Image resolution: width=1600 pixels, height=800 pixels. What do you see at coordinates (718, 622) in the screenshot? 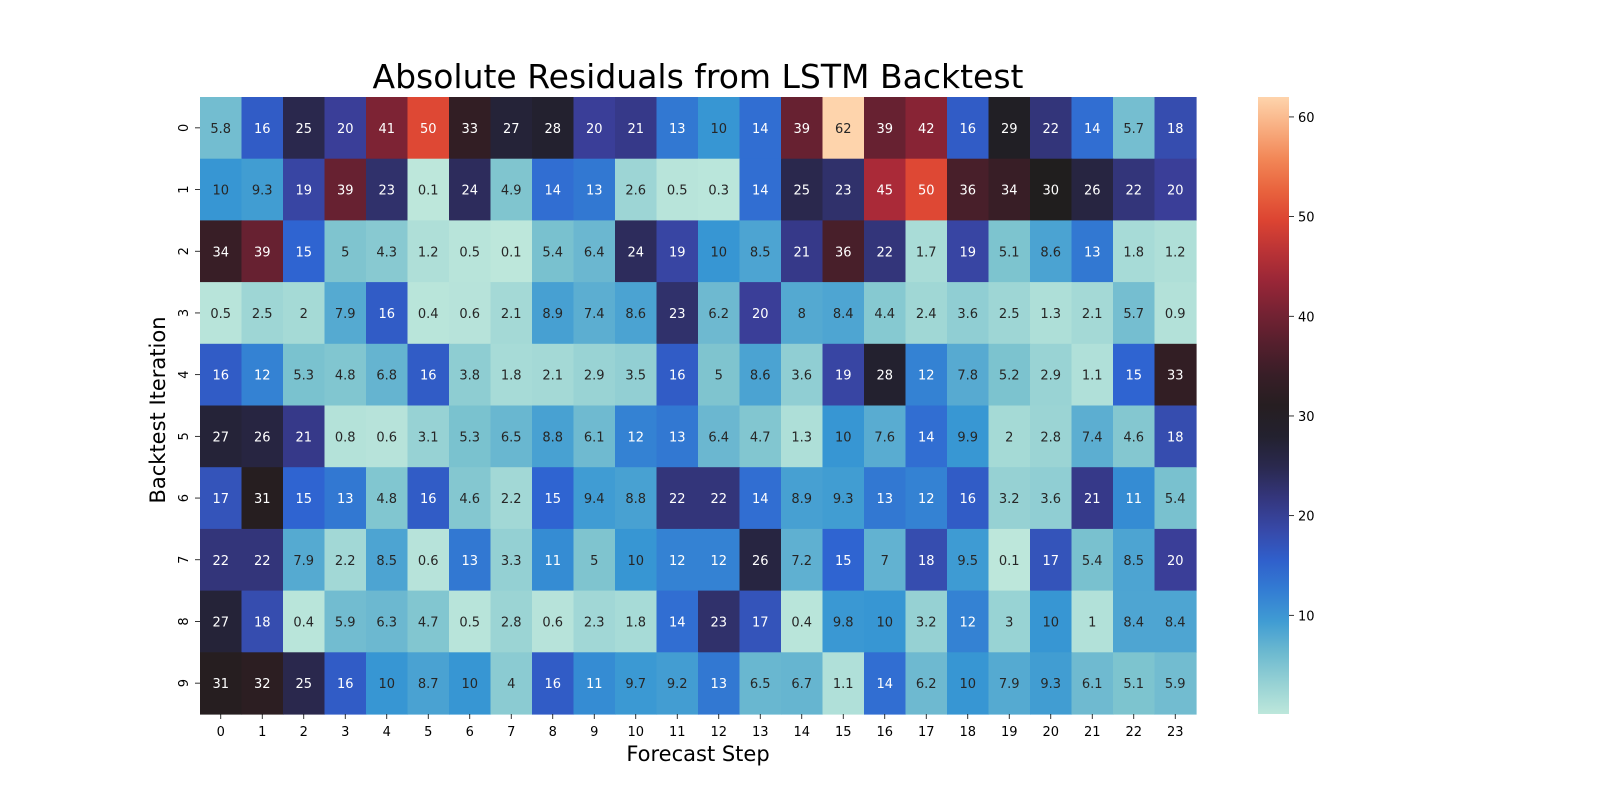
I see `cell-value-label: 23` at bounding box center [718, 622].